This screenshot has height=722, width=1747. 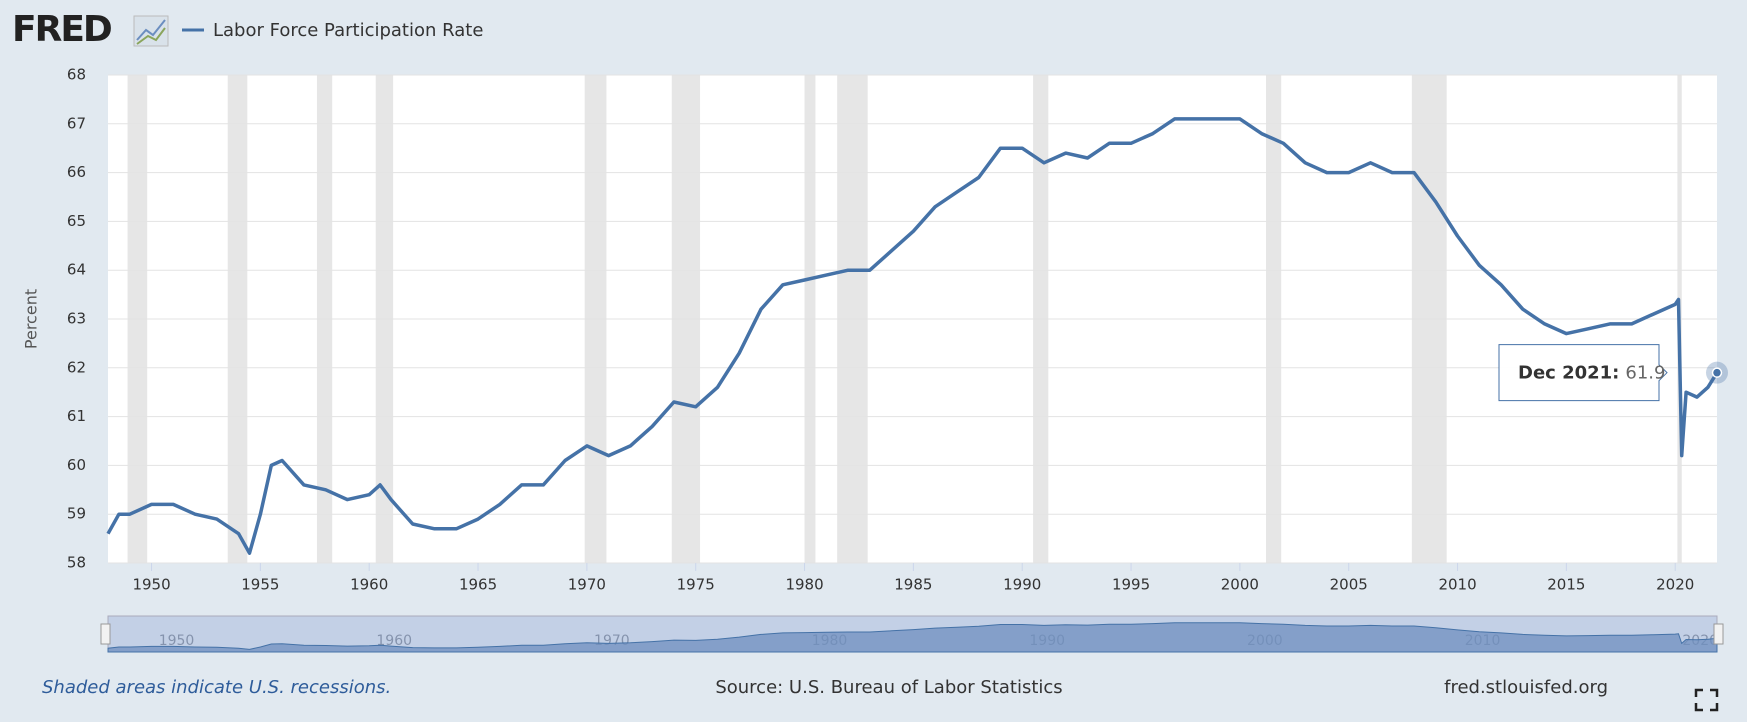 I want to click on fullscreen-icon, so click(x=1706, y=700).